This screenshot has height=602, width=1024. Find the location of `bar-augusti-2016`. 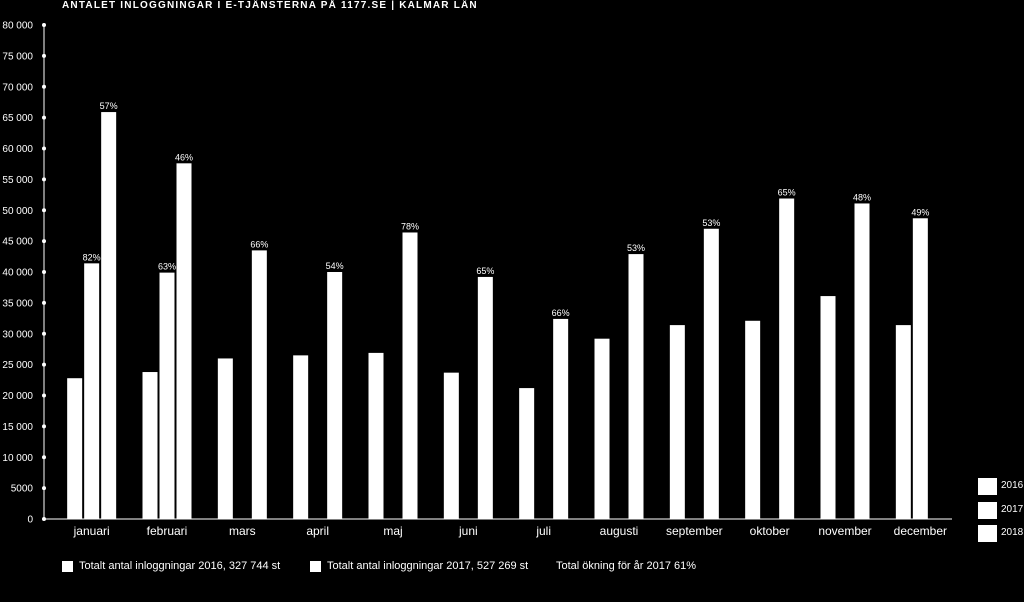

bar-augusti-2016 is located at coordinates (602, 428).